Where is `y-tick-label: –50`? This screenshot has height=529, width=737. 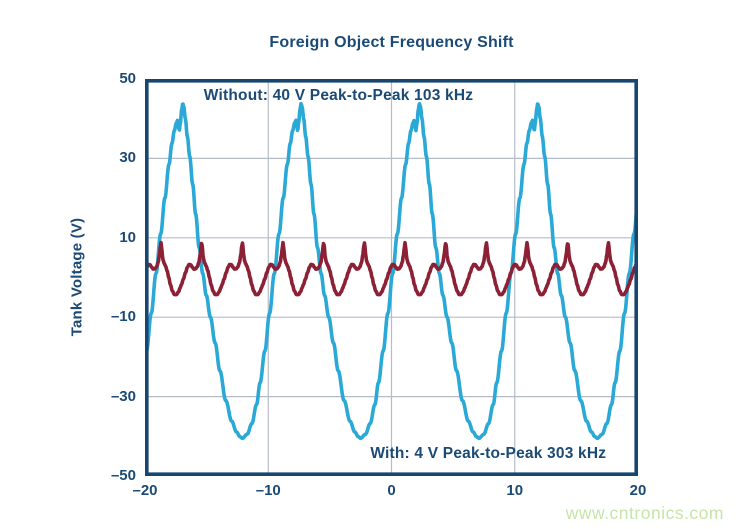 y-tick-label: –50 is located at coordinates (123, 475).